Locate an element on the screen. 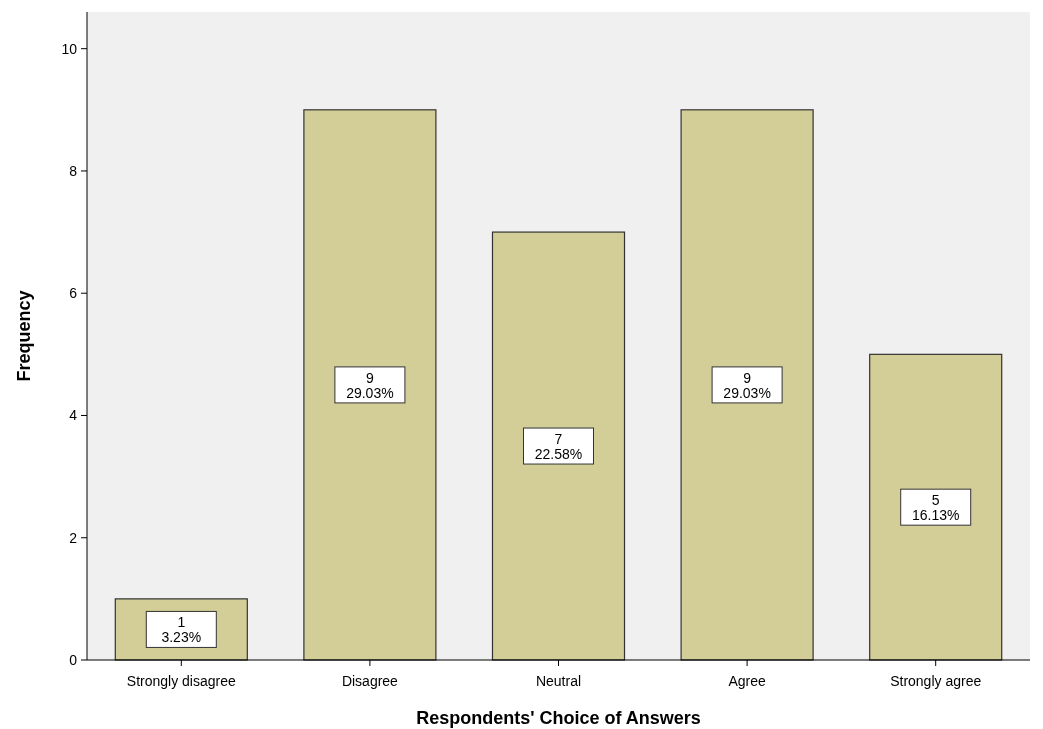 This screenshot has height=729, width=1043. x-axis-title: Respondents' Choice of Answers is located at coordinates (558, 718).